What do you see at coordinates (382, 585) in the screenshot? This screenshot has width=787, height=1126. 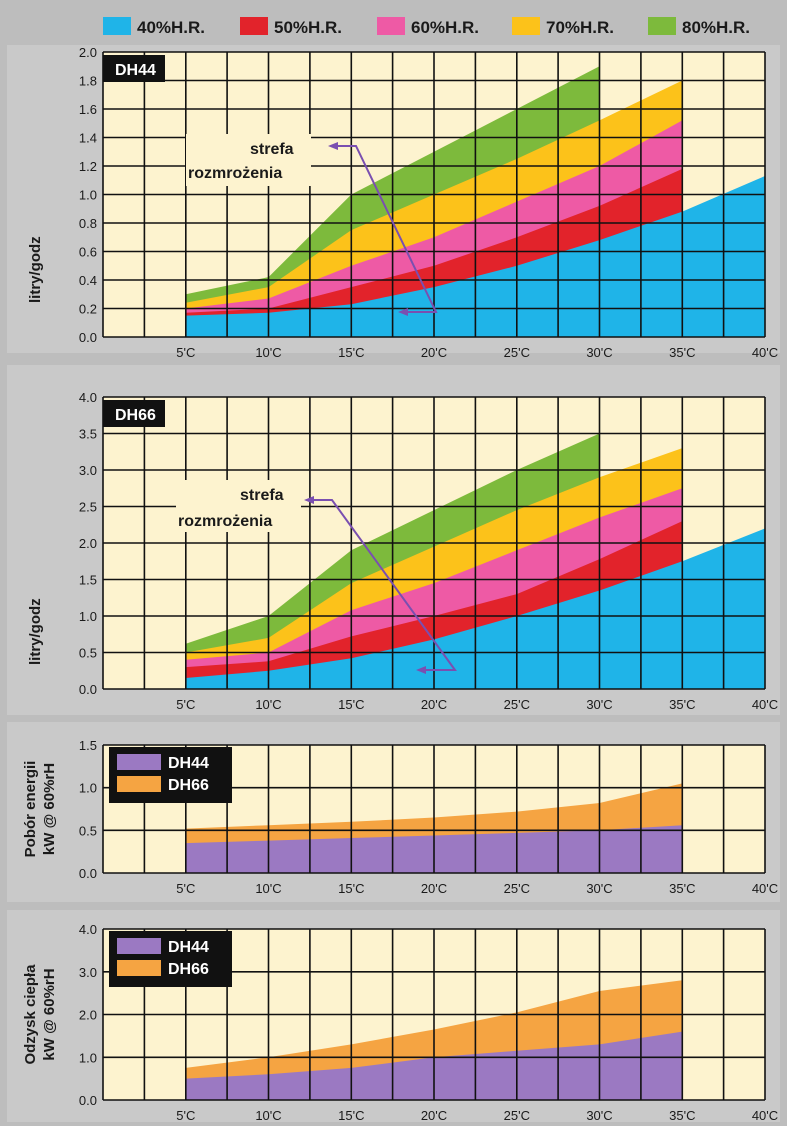 I see `annotation-arrow` at bounding box center [382, 585].